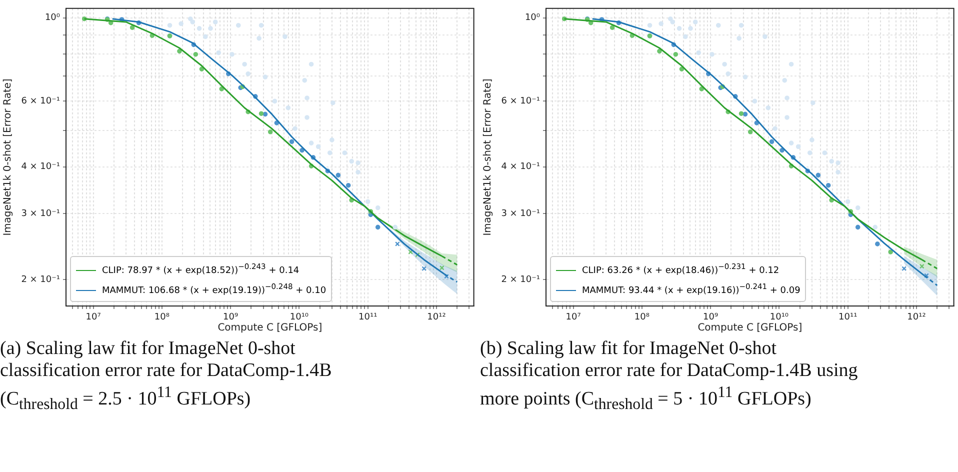  I want to click on legend-label: MAMMUT: 106.68 * (x + exp(19.19))$^{−0.248}$ + 0.10, so click(214, 289).